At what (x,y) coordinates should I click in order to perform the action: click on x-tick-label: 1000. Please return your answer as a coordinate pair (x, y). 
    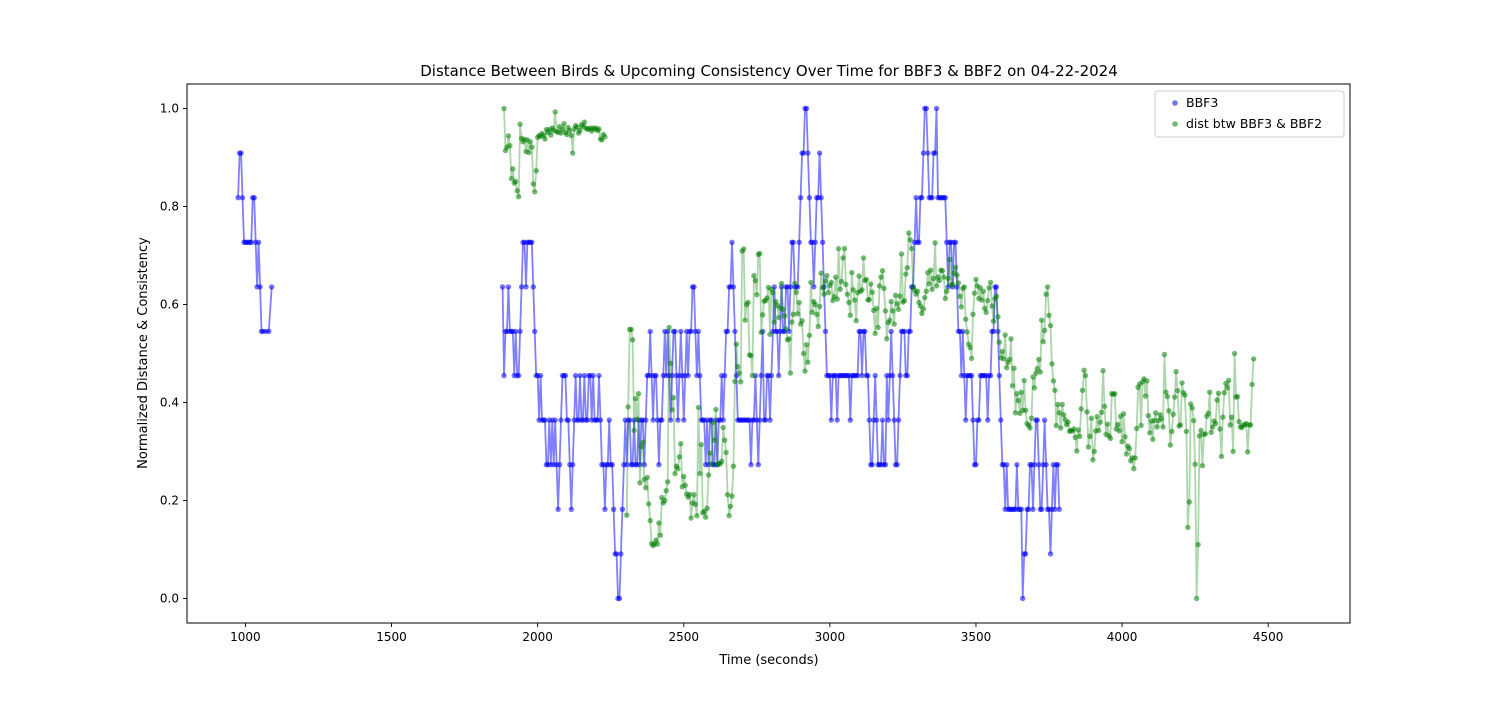
    Looking at the image, I should click on (245, 637).